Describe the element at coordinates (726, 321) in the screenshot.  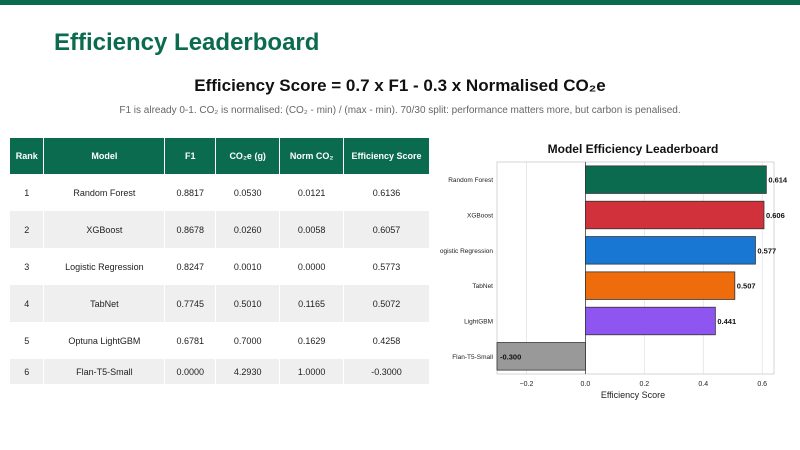
I see `chart-data-label: 0.441` at that location.